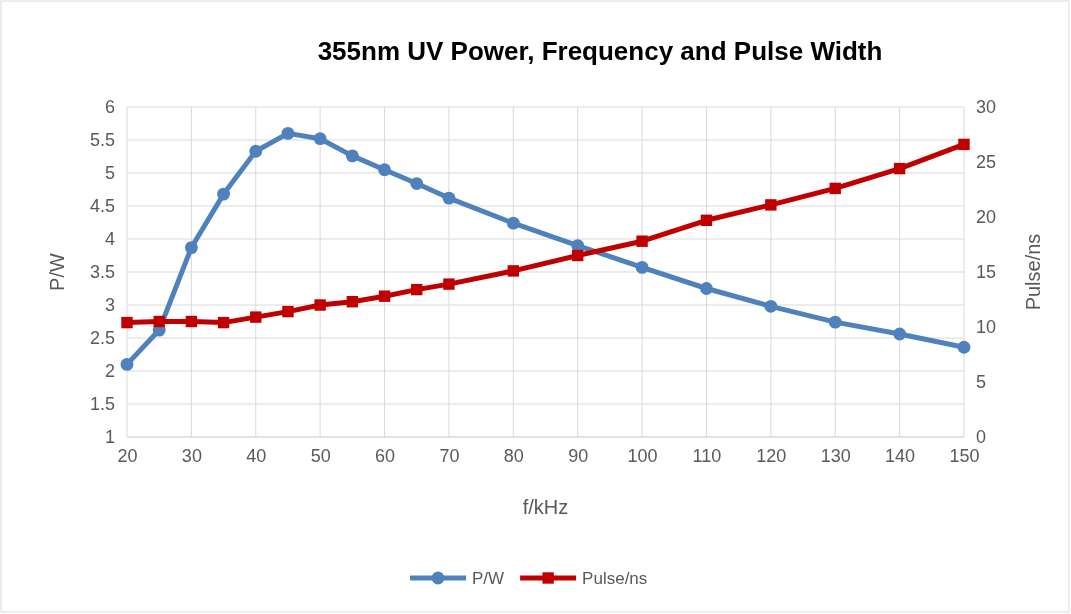 This screenshot has height=614, width=1071. What do you see at coordinates (449, 455) in the screenshot?
I see `x-tick-label: 70` at bounding box center [449, 455].